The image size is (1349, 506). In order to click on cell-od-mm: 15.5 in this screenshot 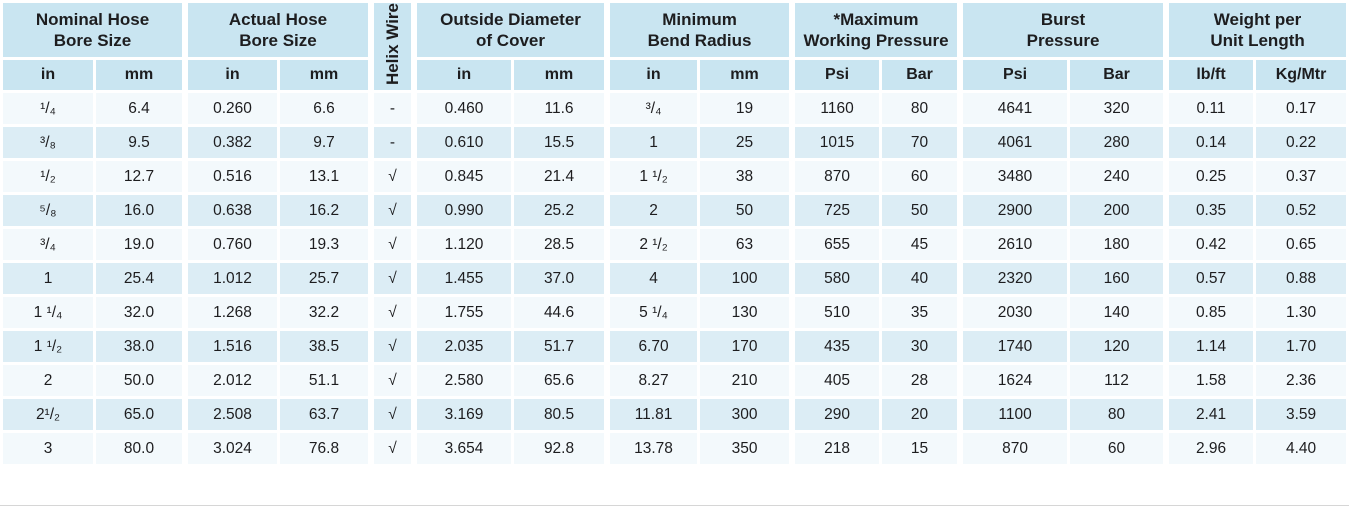, I will do `click(559, 143)`.